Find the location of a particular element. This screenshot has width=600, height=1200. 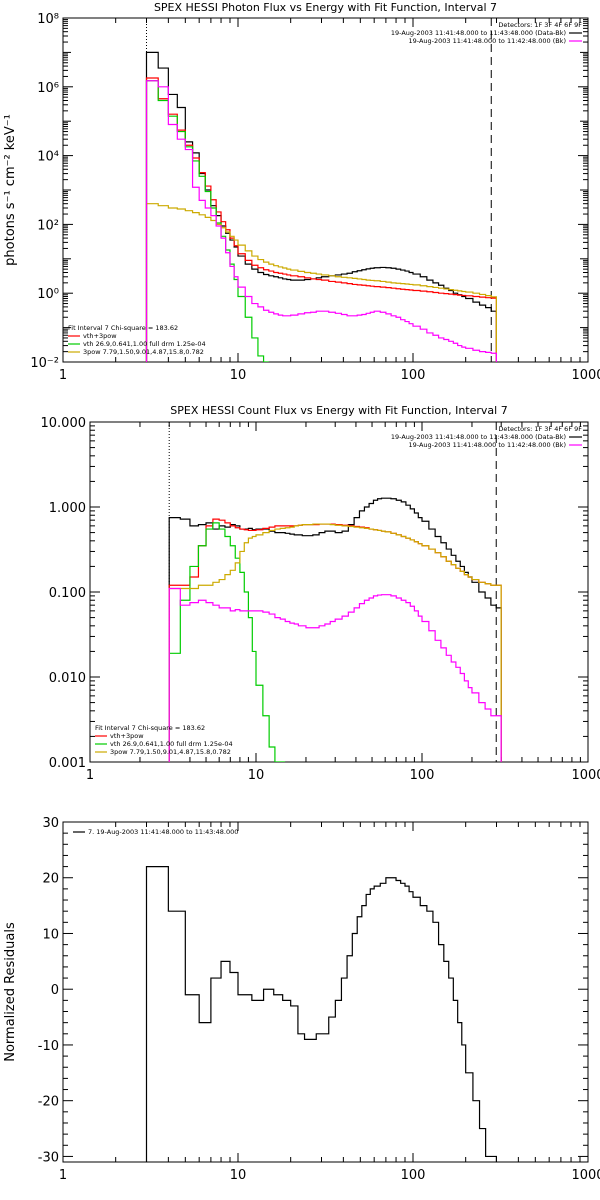

y-axis-label: Normalized Residuals is located at coordinates (10, 992).